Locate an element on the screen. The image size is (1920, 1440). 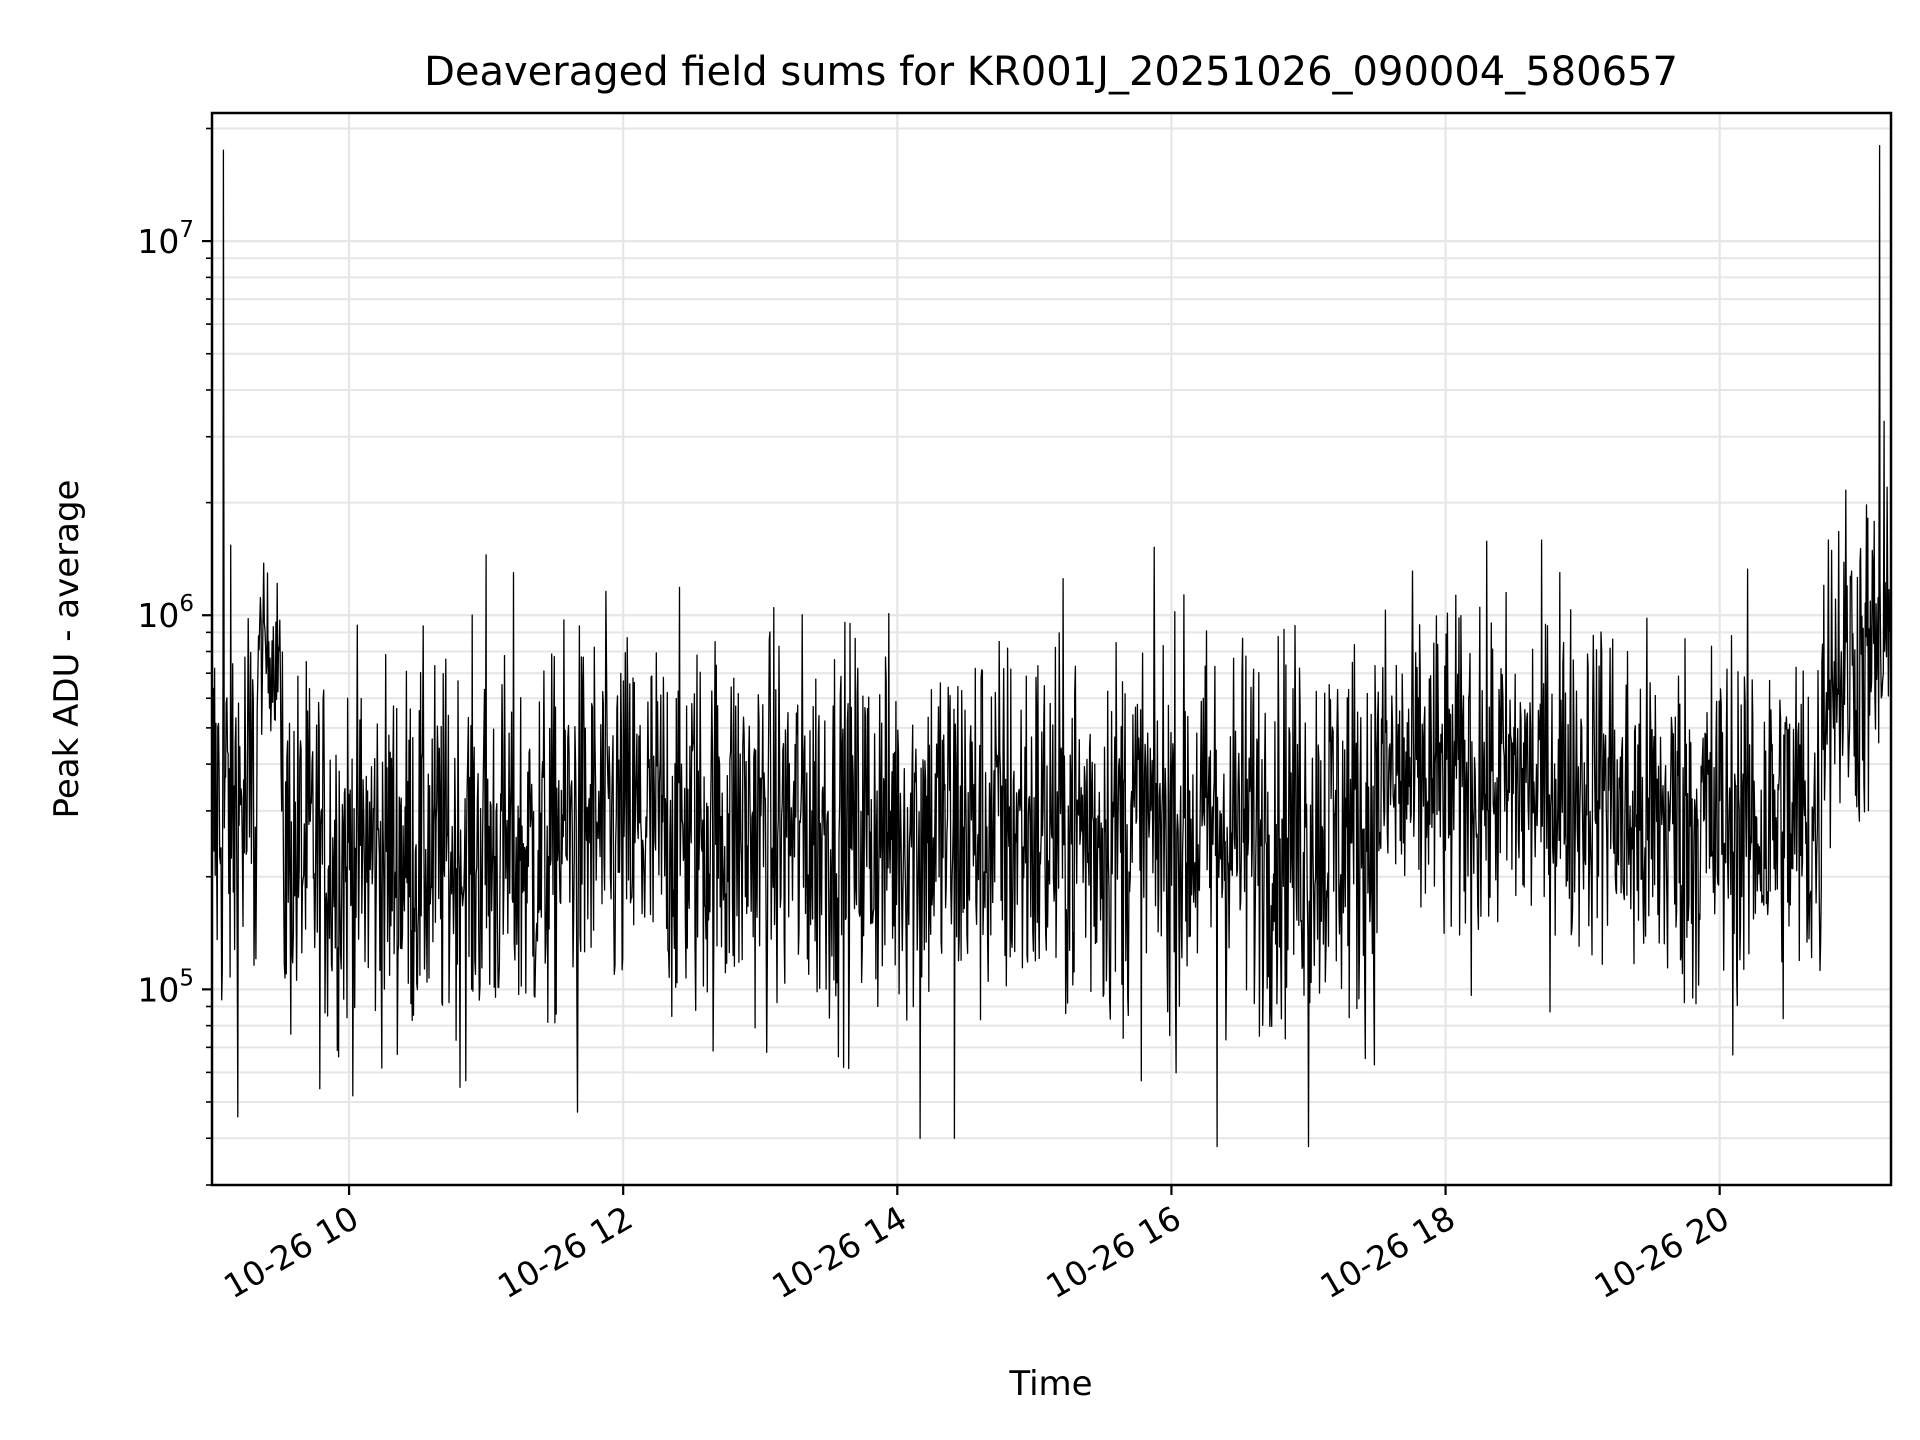
y-axis-label: Peak ADU - average is located at coordinates (67, 649).